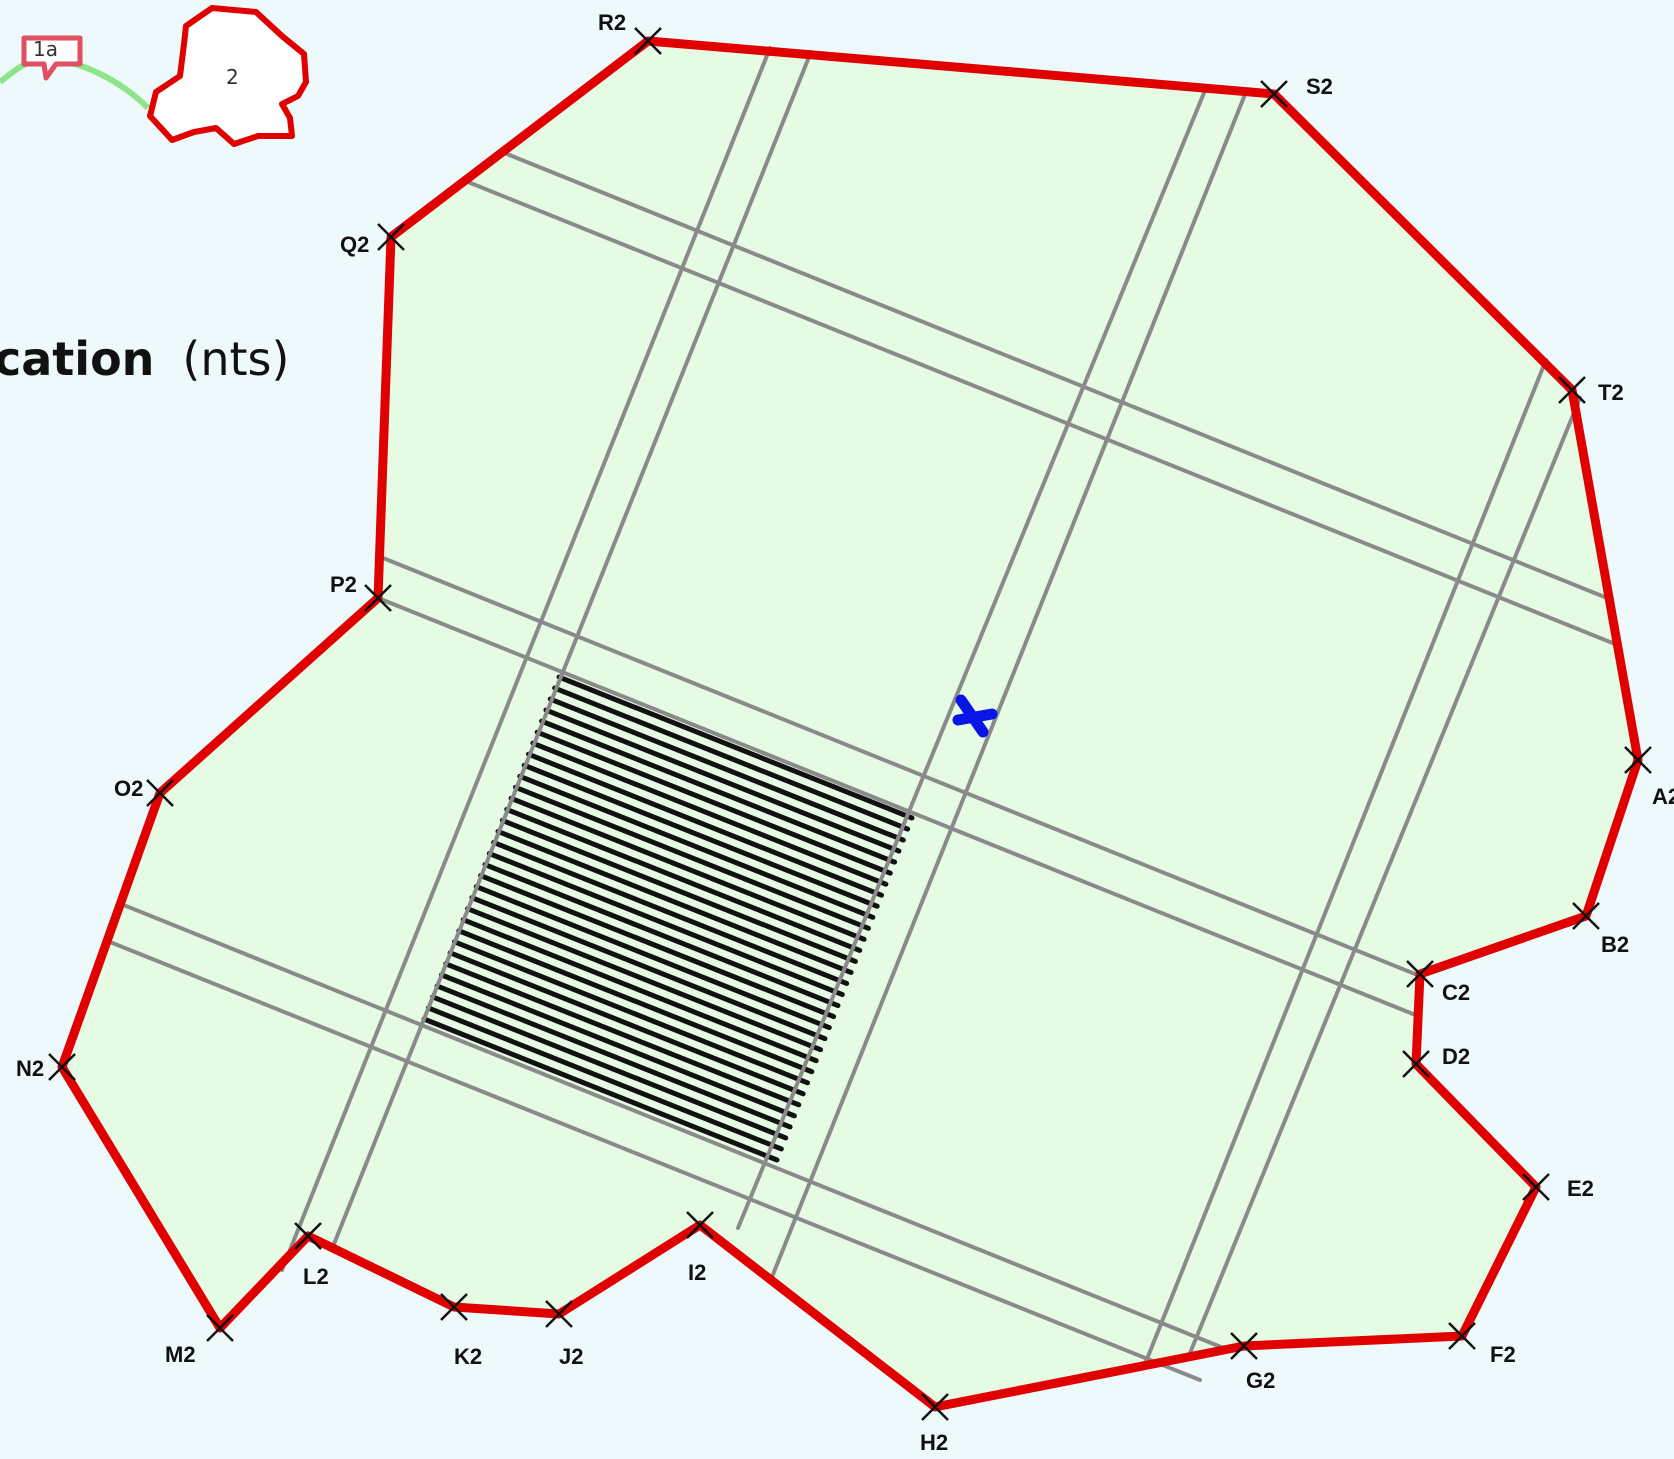 This screenshot has width=1674, height=1459. I want to click on vertex-o2: O2, so click(144, 791).